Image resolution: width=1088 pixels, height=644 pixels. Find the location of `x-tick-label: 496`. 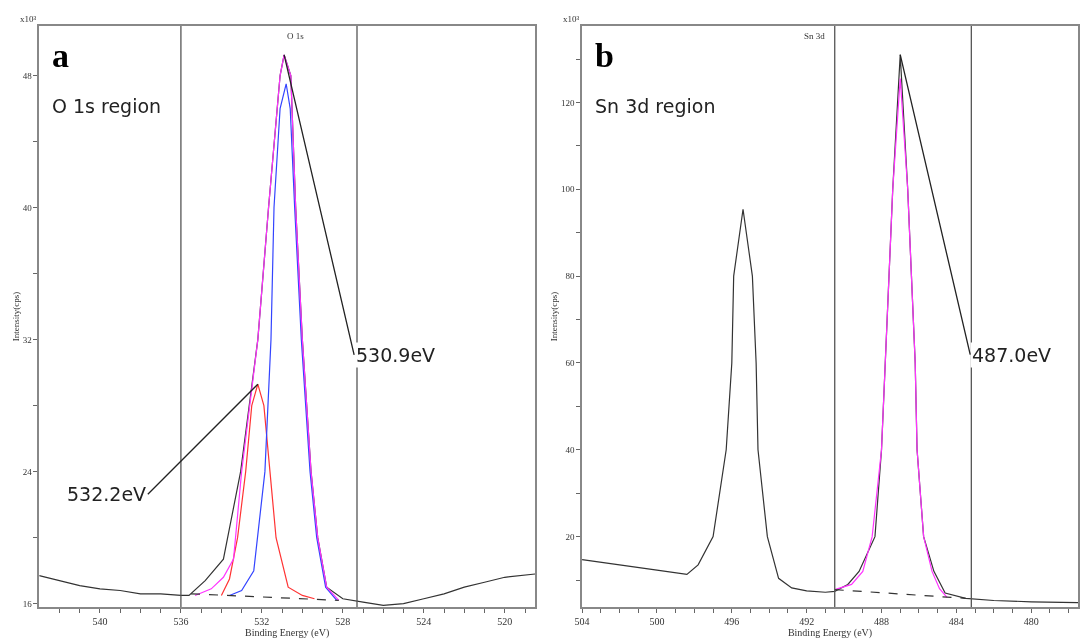

x-tick-label: 496 is located at coordinates (732, 621).